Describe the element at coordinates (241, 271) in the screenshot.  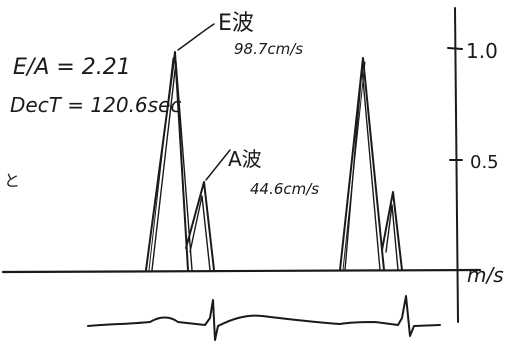
I see `baseline` at that location.